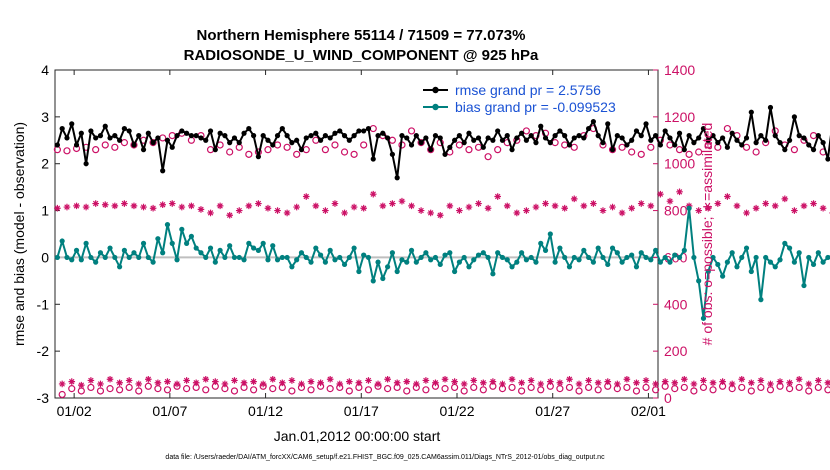 The height and width of the screenshot is (470, 830). I want to click on legend-rmse-marker, so click(435, 90).